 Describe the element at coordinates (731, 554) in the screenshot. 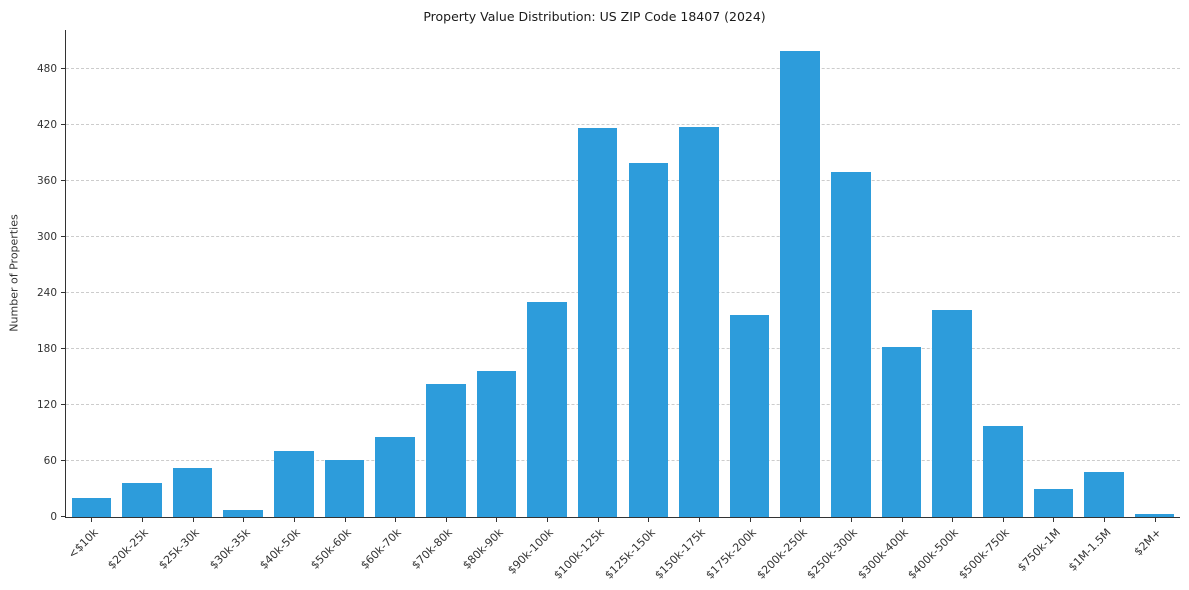

I see `x-tick-label: $175k-200k` at that location.